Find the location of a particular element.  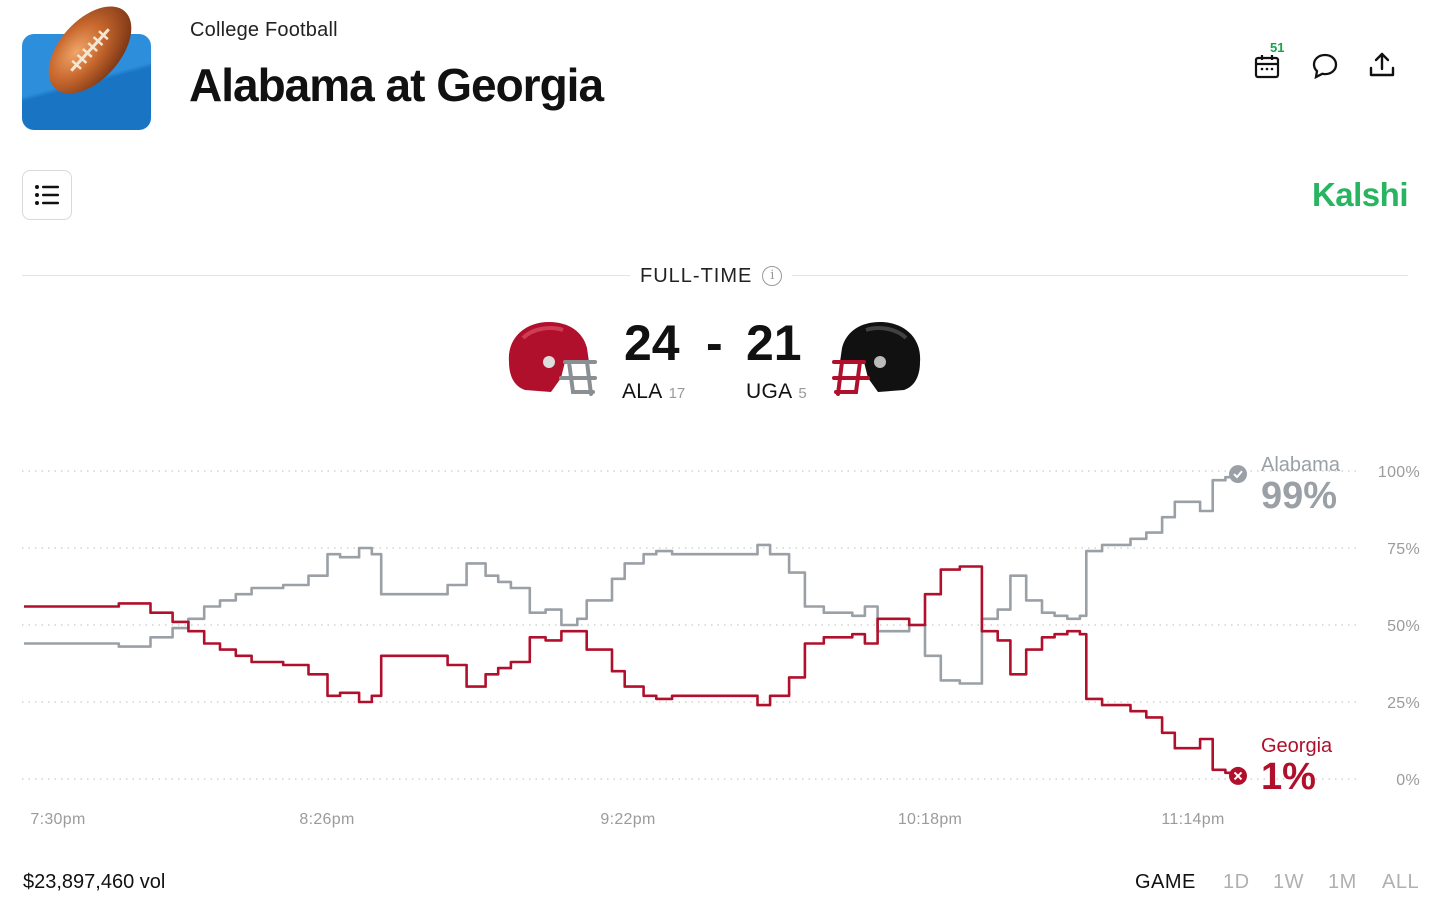

x-tick-label: 10:18pm is located at coordinates (930, 819).